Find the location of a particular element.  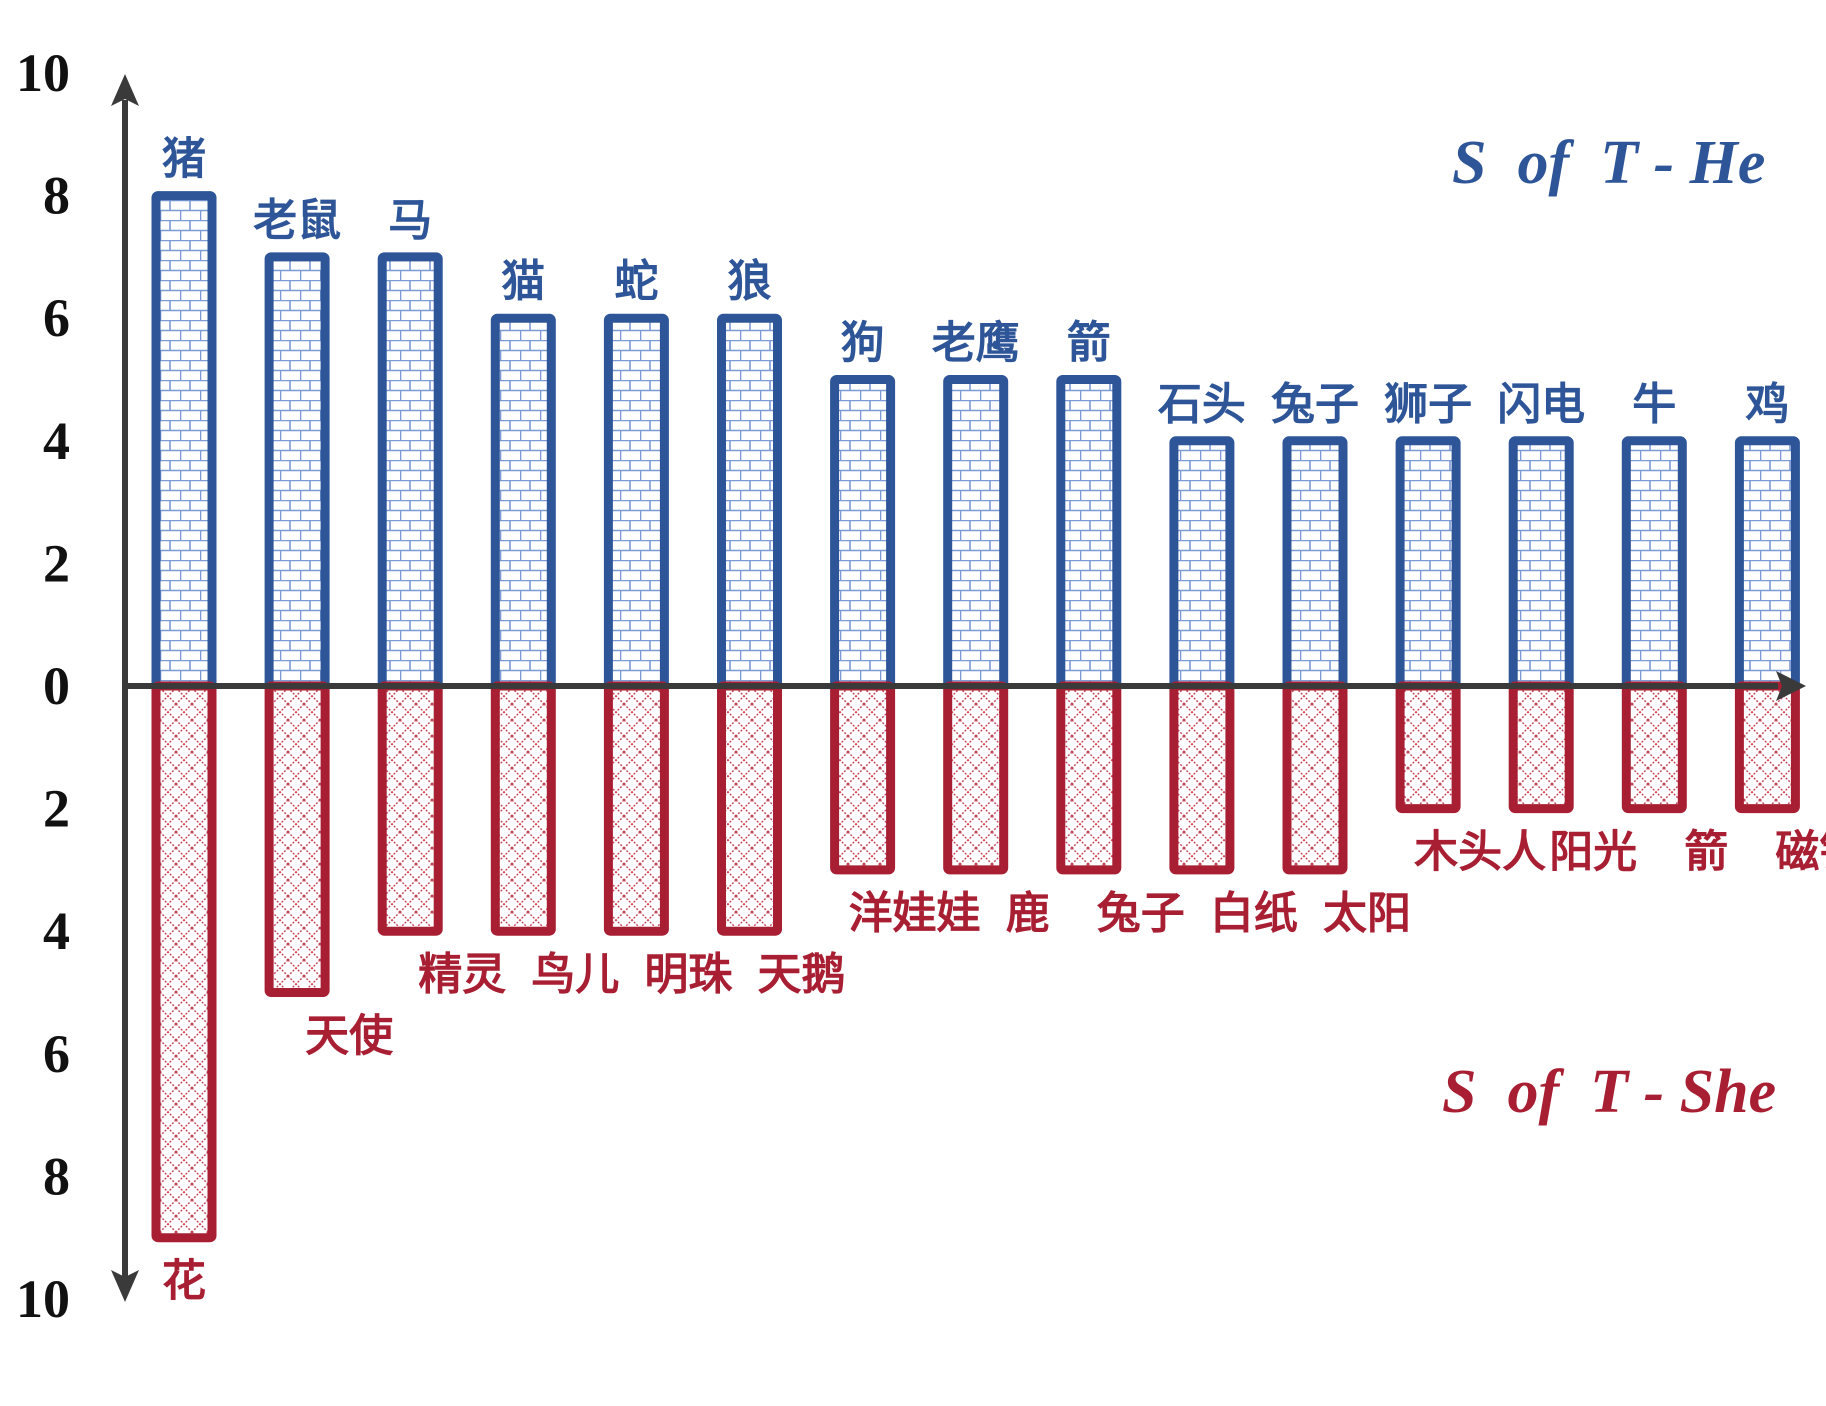

label-she-12: 木头人 is located at coordinates (1480, 852).